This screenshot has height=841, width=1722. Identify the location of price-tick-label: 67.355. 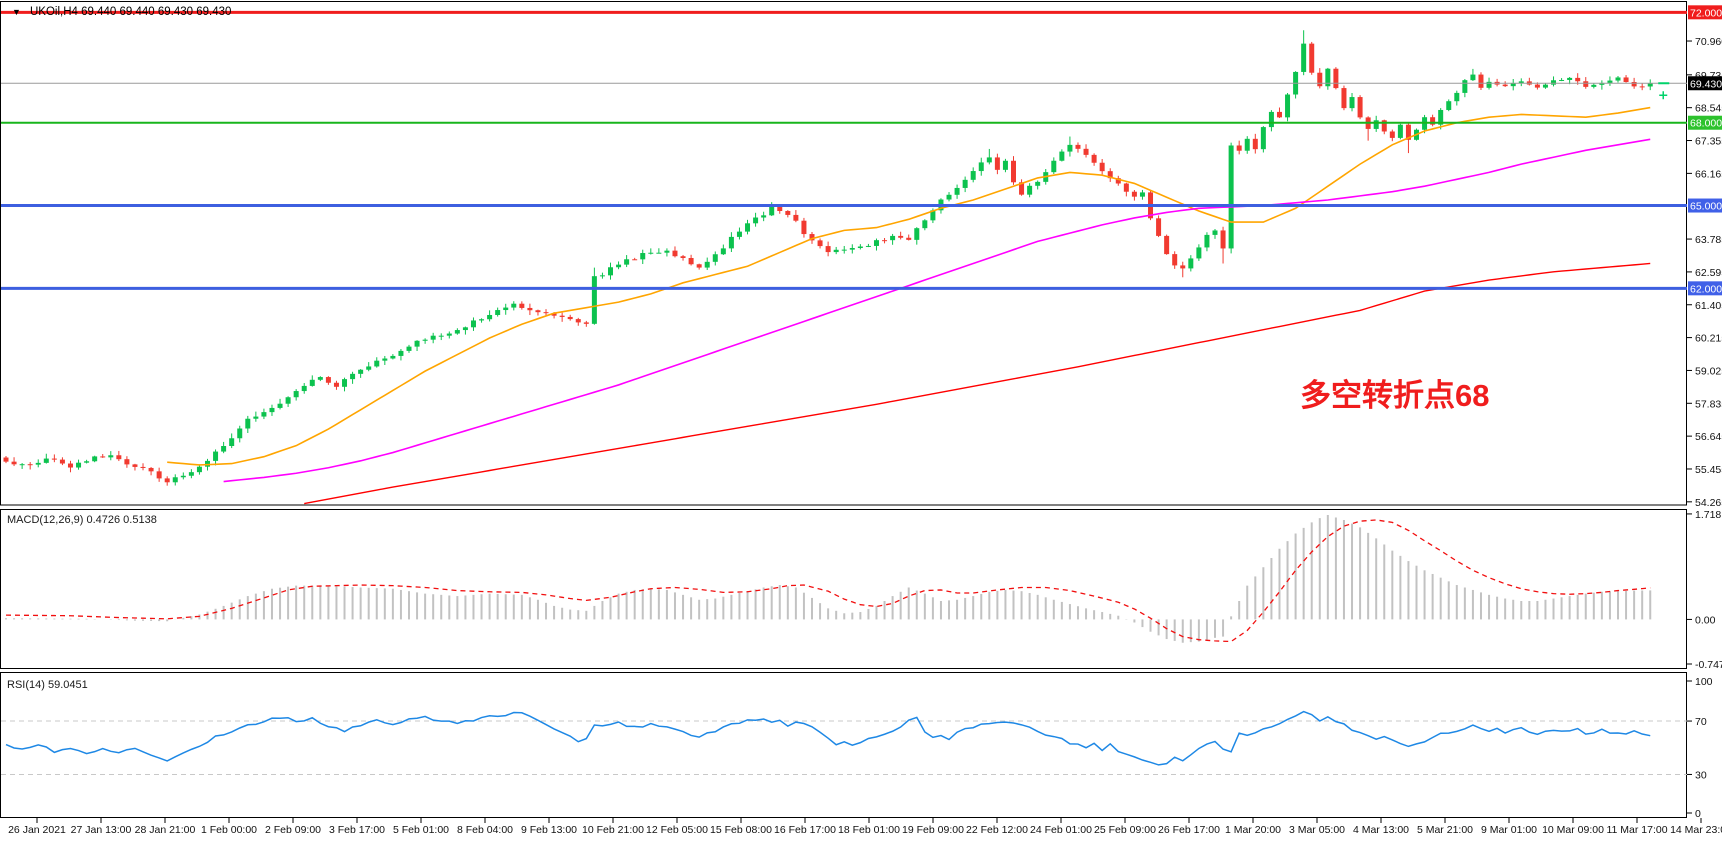
(1708, 142).